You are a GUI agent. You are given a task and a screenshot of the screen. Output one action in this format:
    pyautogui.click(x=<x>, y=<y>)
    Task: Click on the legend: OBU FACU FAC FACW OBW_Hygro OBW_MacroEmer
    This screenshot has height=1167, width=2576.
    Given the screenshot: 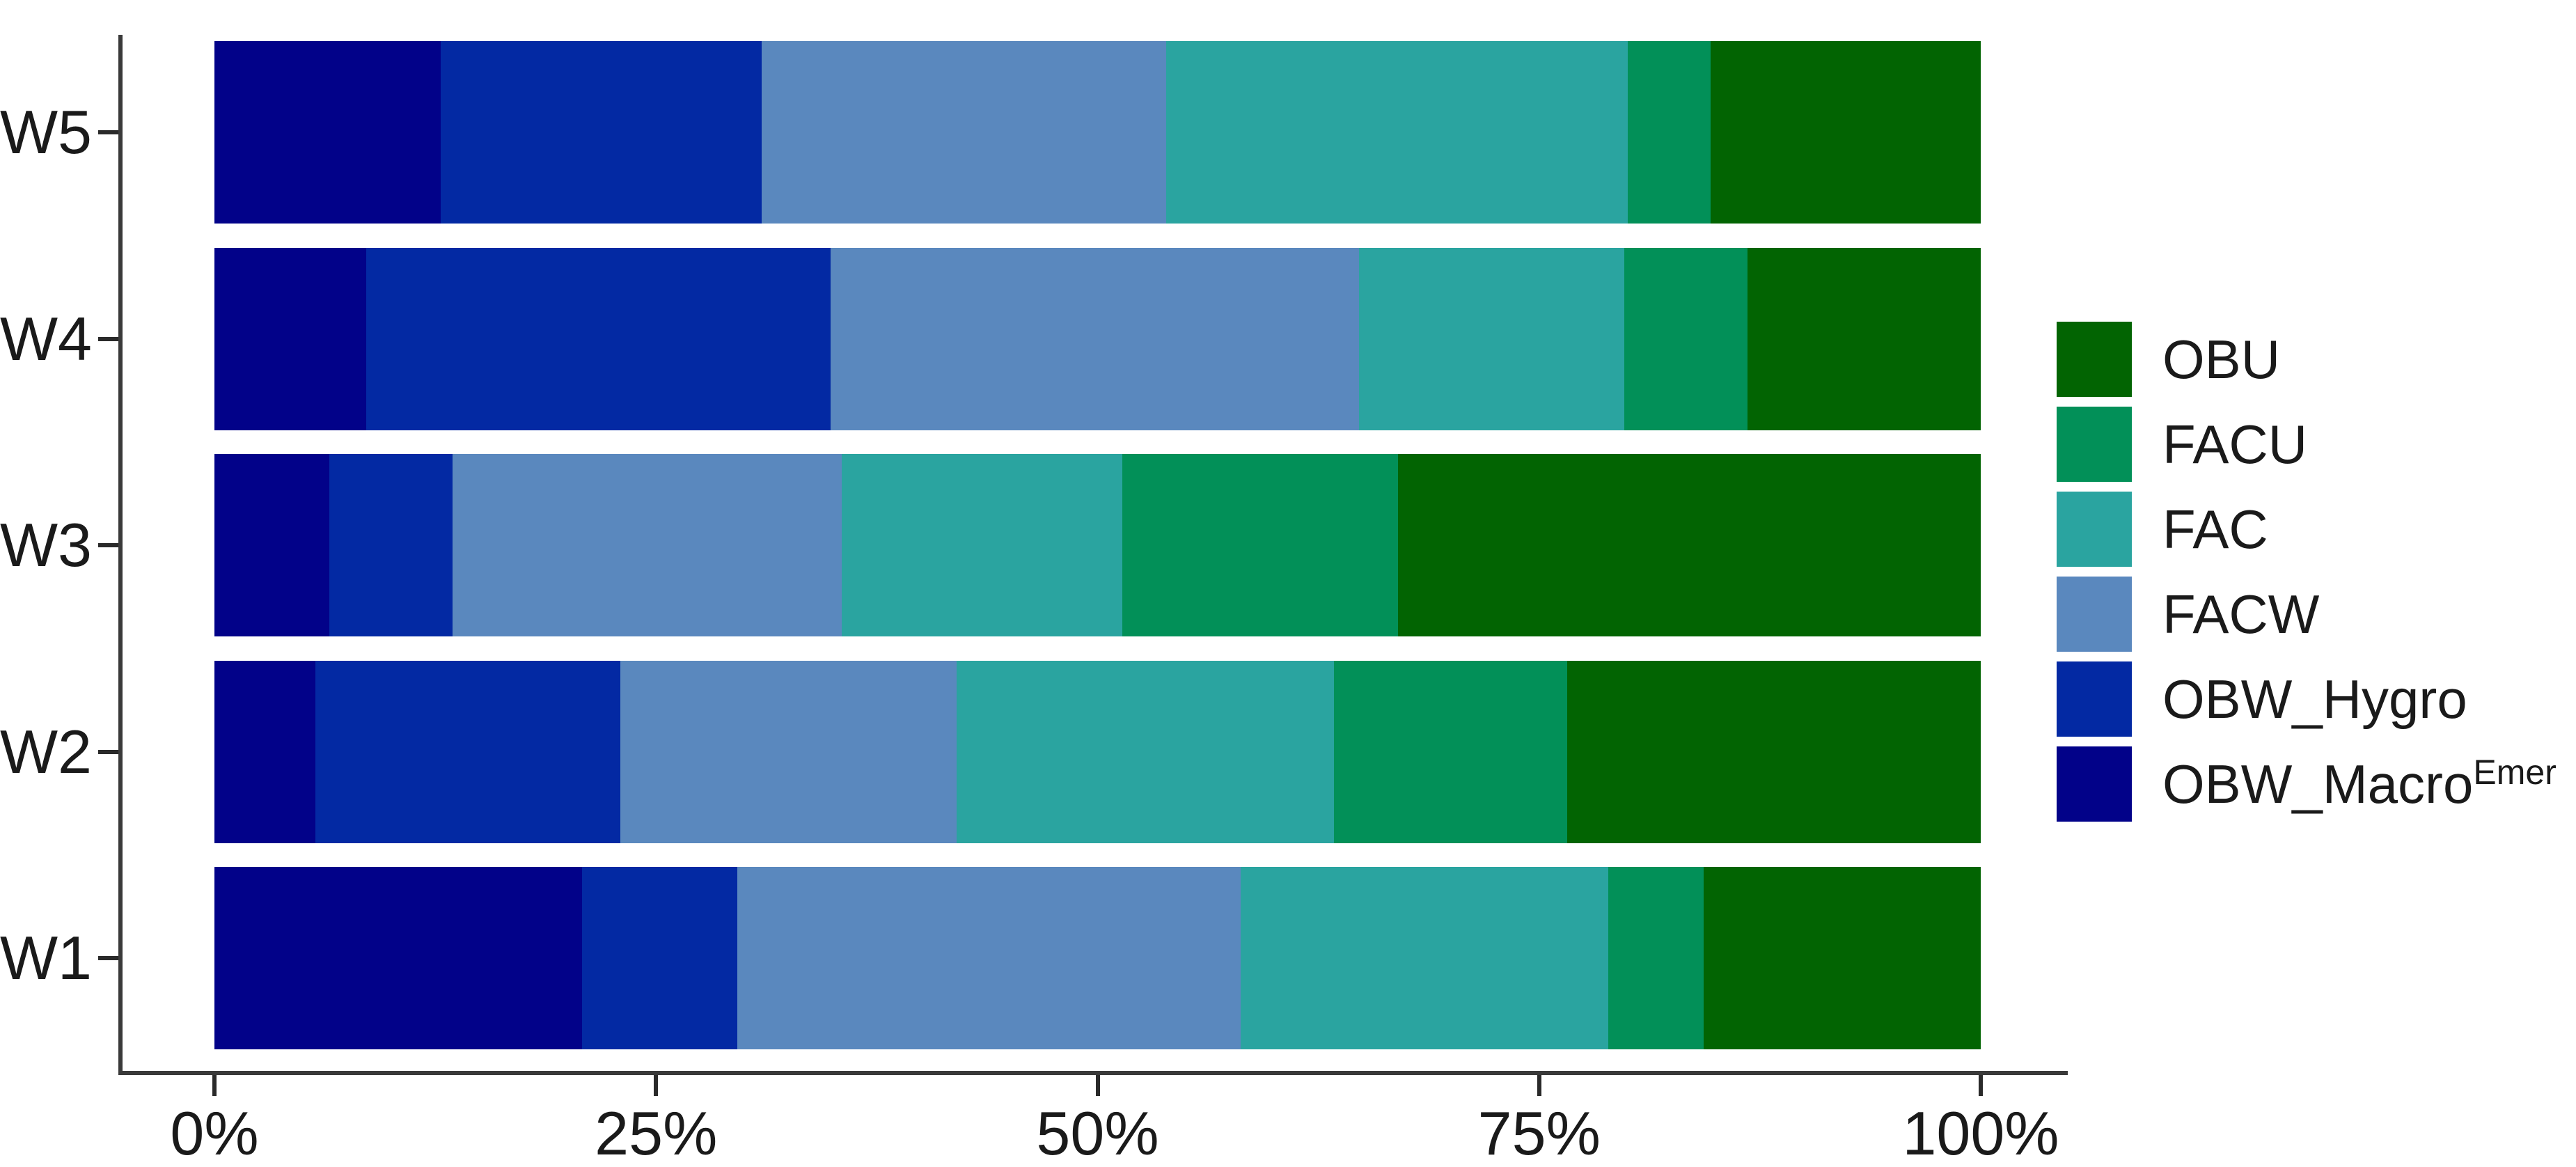 What is the action you would take?
    pyautogui.click(x=2307, y=572)
    